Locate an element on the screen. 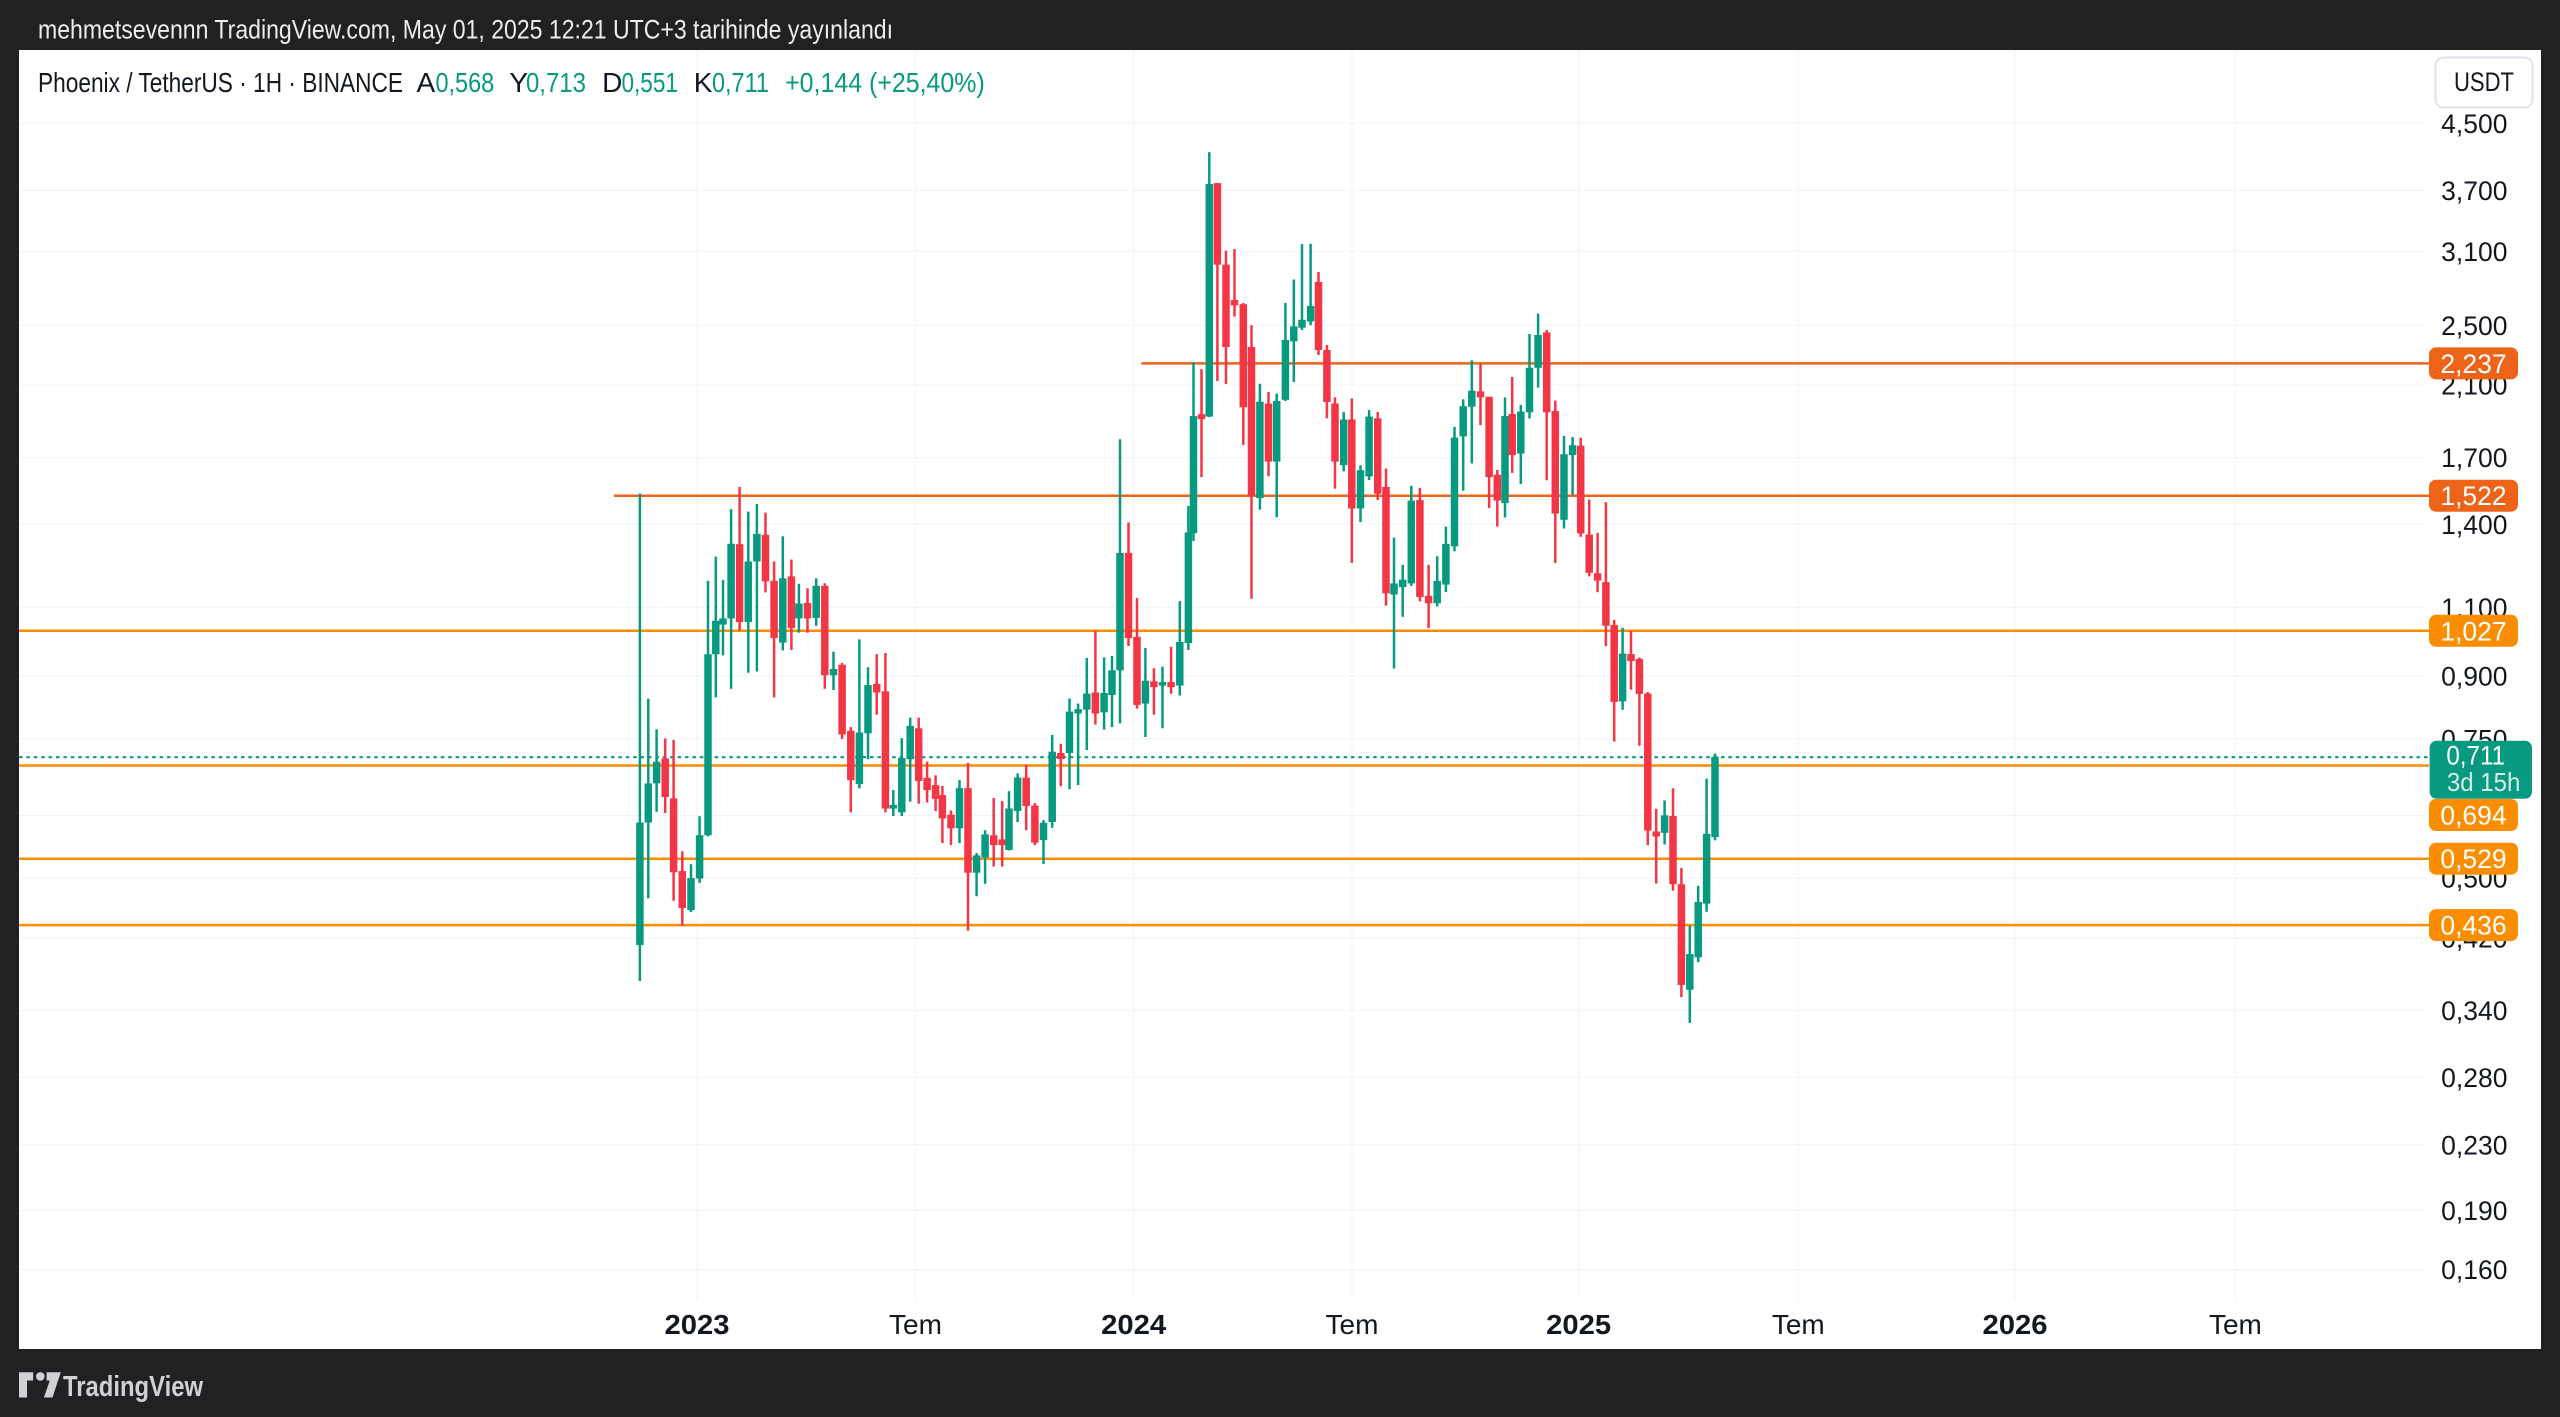  svg-text: 2,237 is located at coordinates (2473, 364).